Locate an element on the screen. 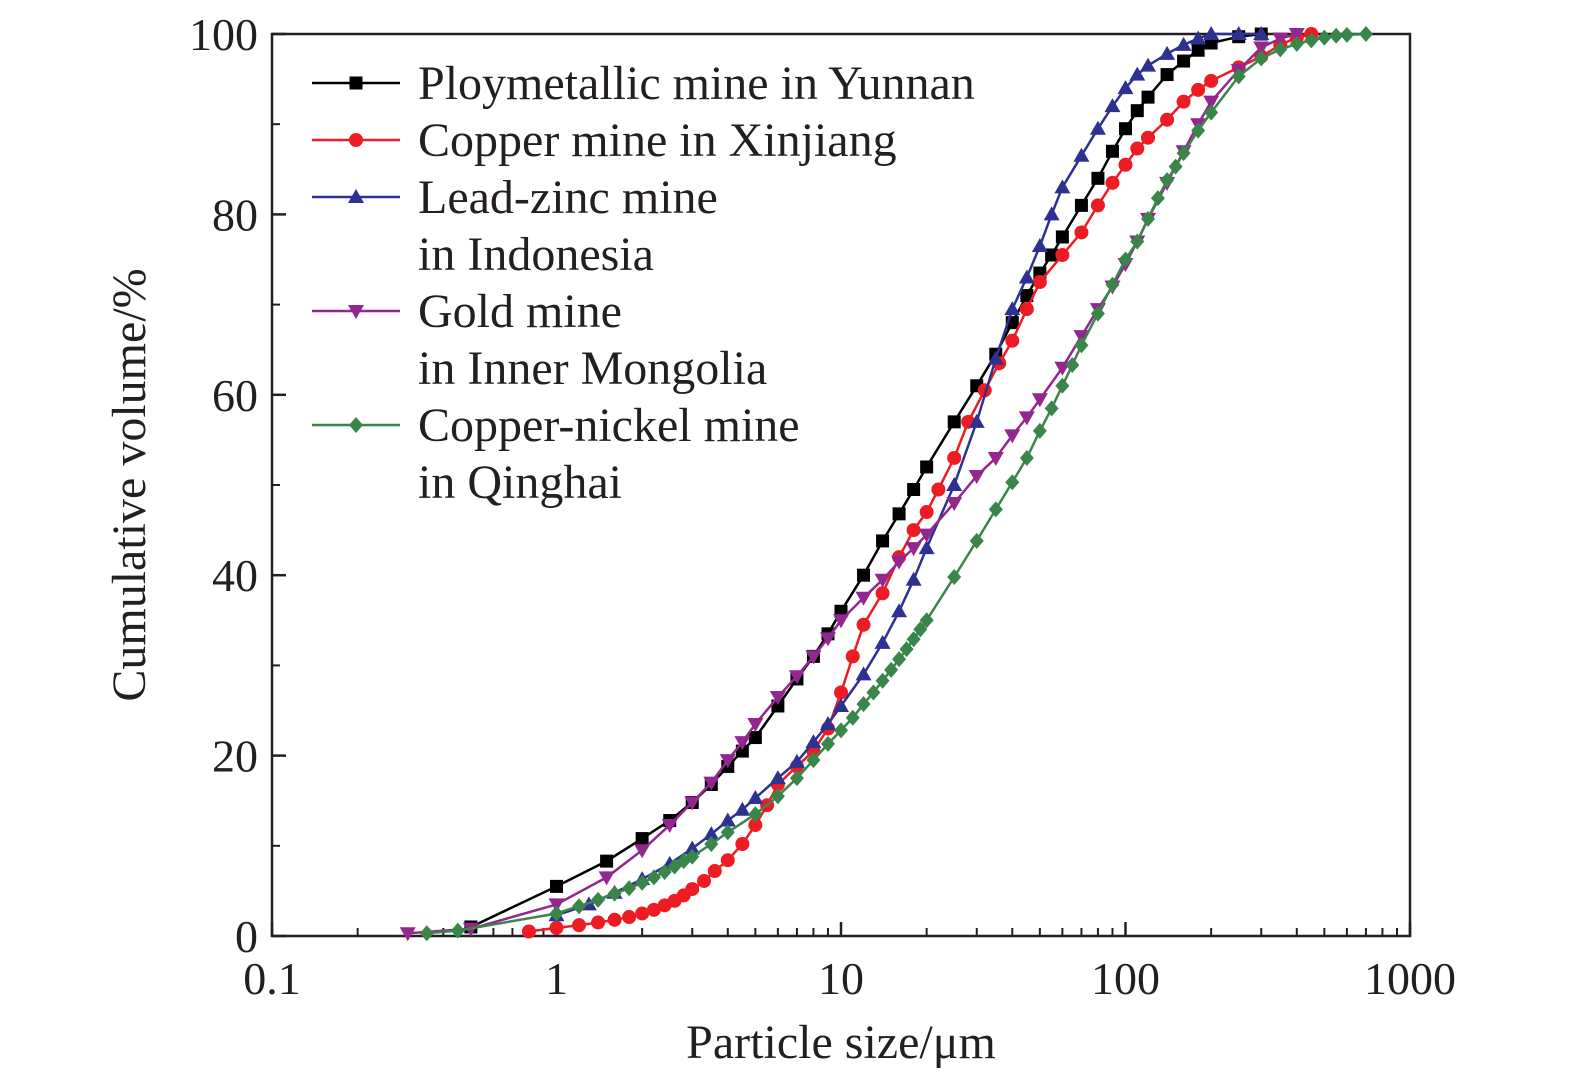  legend-entry-1: Ploymetallic mine in Yunnan is located at coordinates (643, 83).